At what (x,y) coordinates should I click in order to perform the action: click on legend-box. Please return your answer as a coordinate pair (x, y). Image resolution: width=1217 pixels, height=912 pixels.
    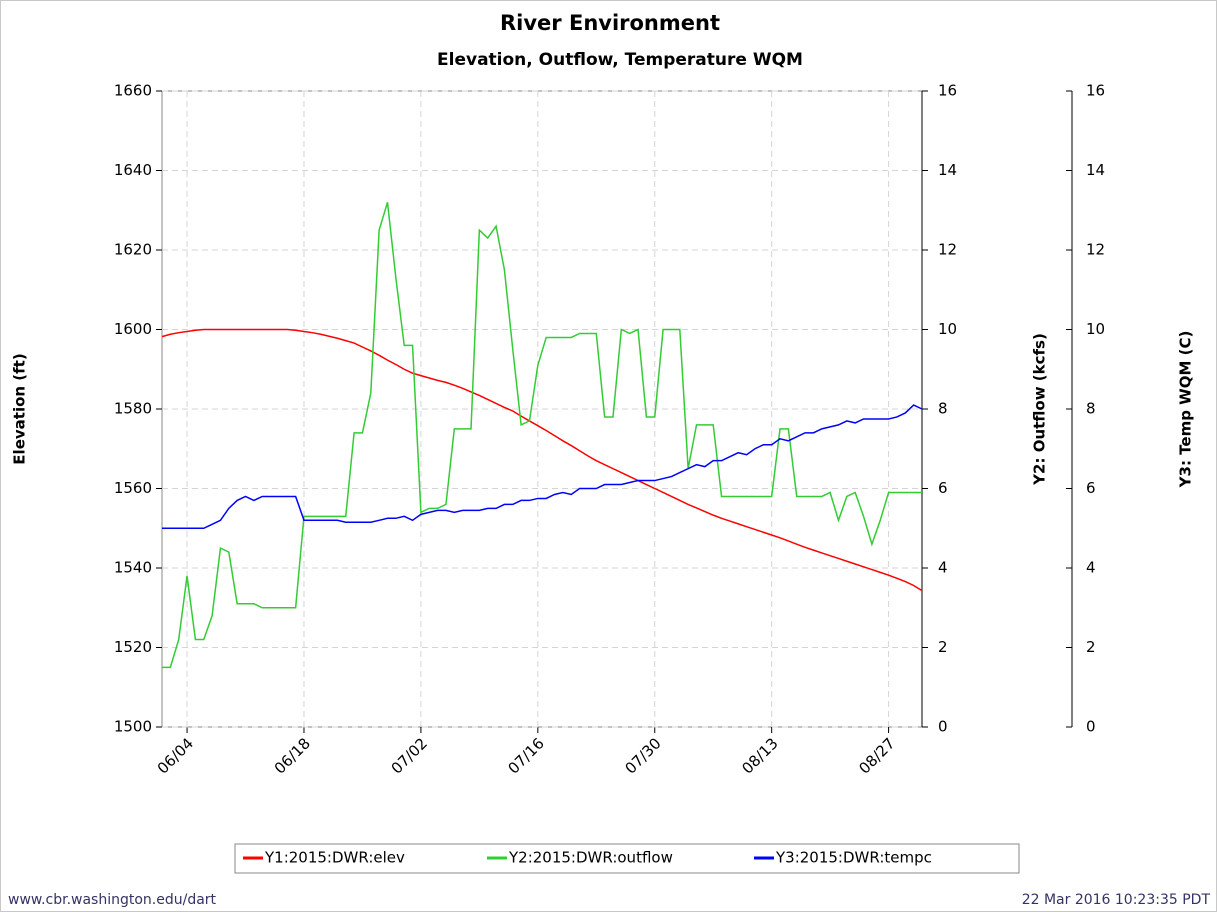
    Looking at the image, I should click on (627, 858).